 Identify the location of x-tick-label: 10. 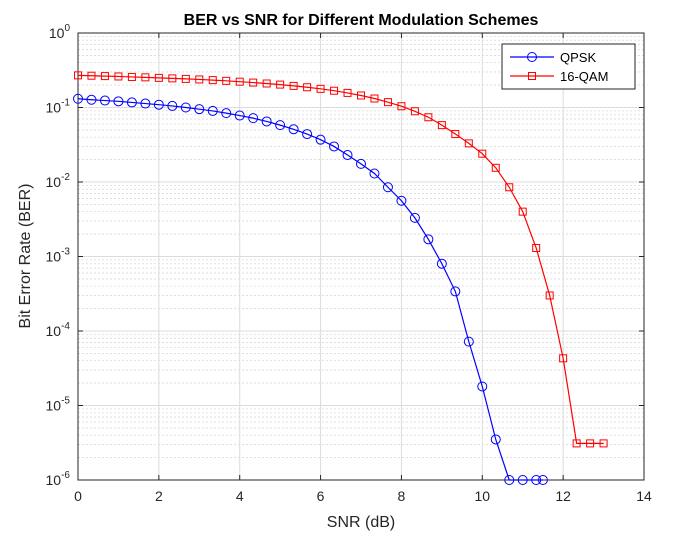
(482, 496).